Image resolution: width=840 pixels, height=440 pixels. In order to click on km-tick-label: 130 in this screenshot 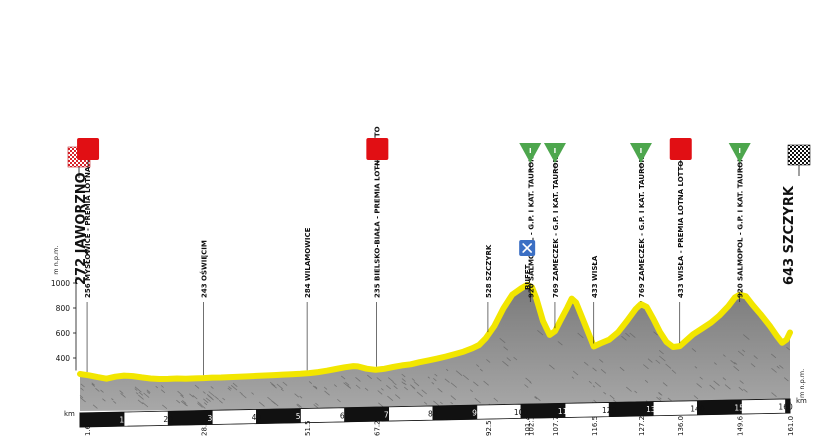, I will do `click(653, 409)`.